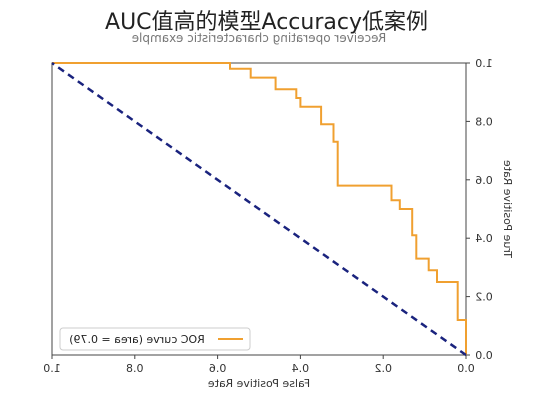 This screenshot has height=400, width=533. What do you see at coordinates (135, 368) in the screenshot?
I see `x-tick-label: 0.8` at bounding box center [135, 368].